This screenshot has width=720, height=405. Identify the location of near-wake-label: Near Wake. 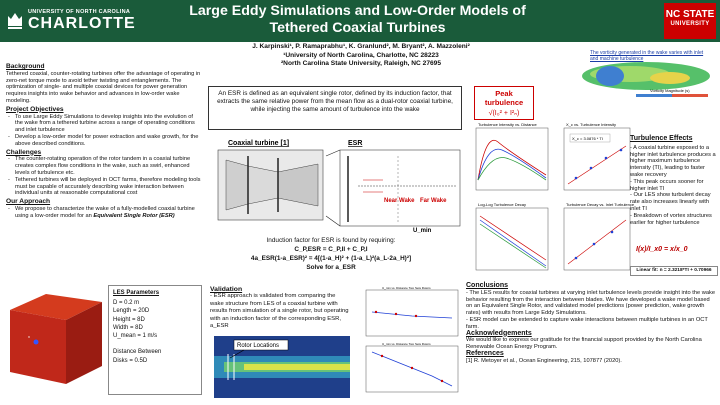
(399, 201).